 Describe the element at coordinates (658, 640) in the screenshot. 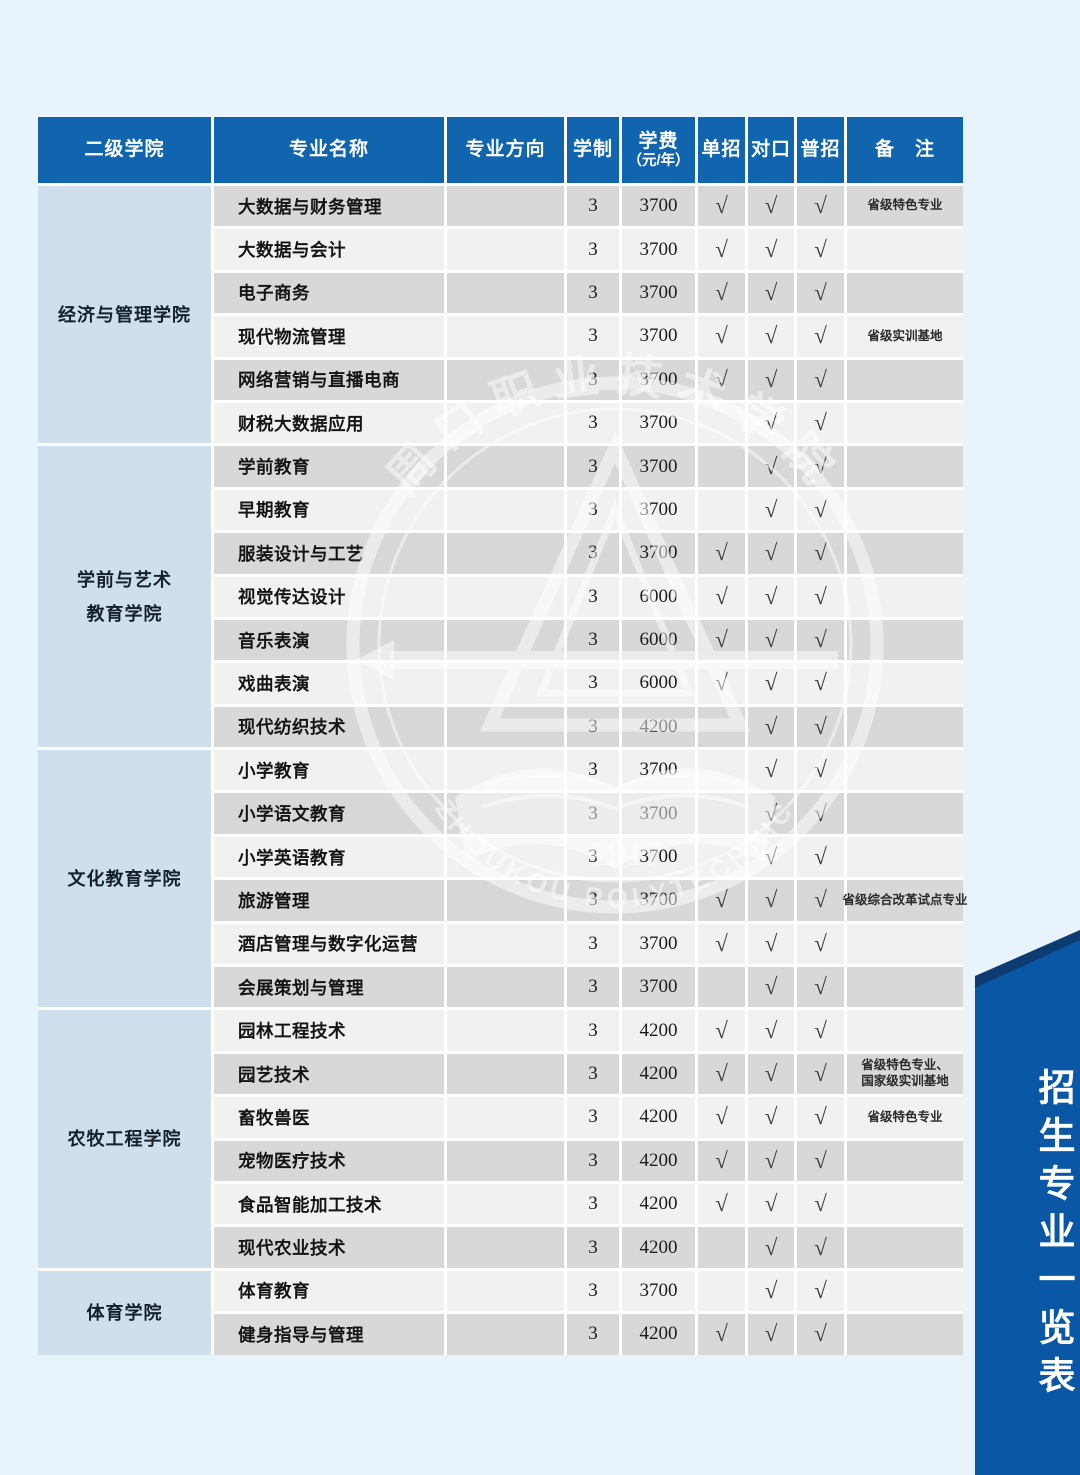

I see `tuition-value: 6000` at that location.